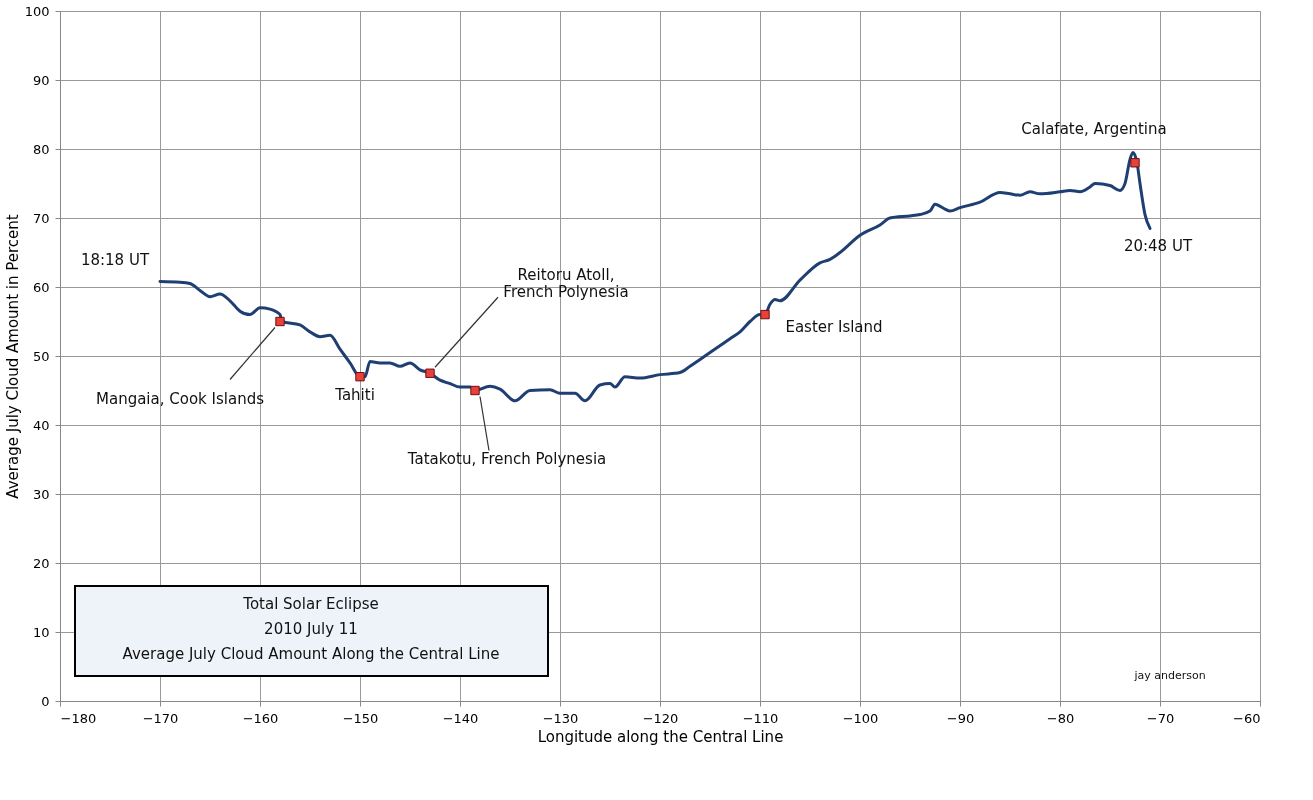 This screenshot has width=1313, height=800. I want to click on y-tick-label: 100, so click(37, 11).